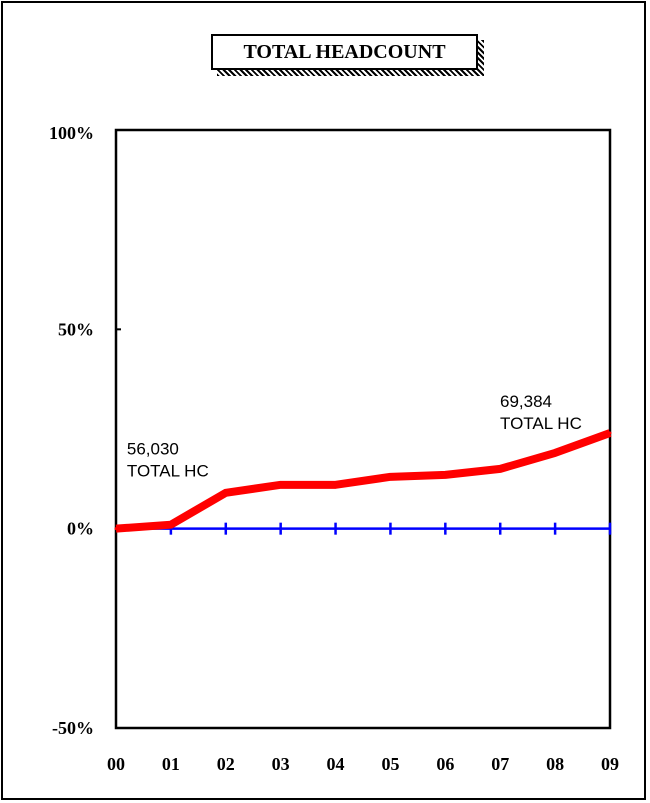 Image resolution: width=650 pixels, height=803 pixels. What do you see at coordinates (445, 764) in the screenshot?
I see `x-tick-label: 06` at bounding box center [445, 764].